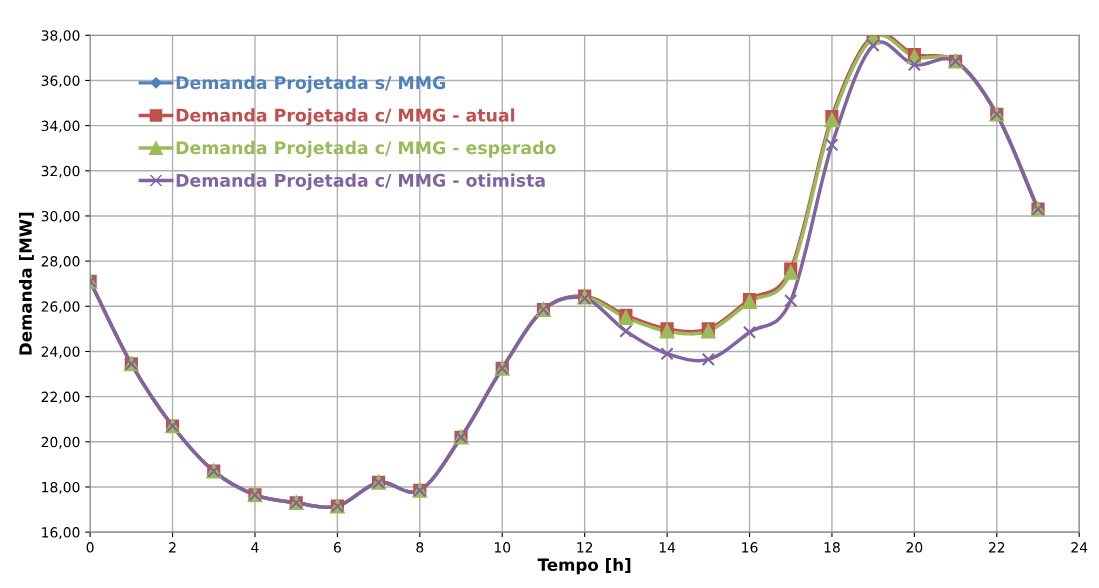  I want to click on x-tick-label: 16, so click(750, 547).